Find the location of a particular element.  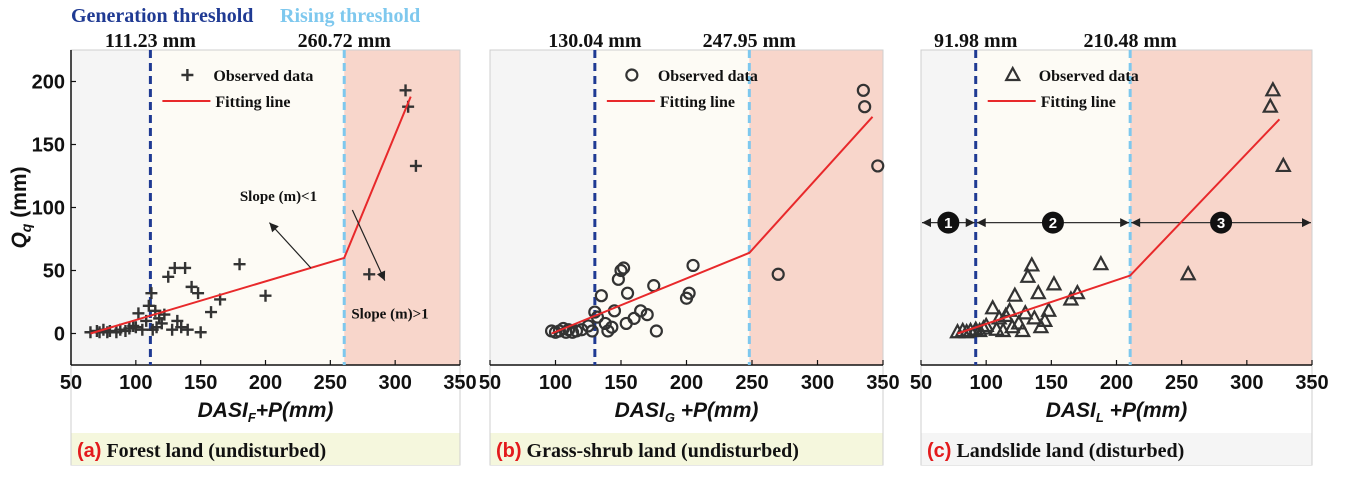

y-tick-label: 100 is located at coordinates (48, 209).